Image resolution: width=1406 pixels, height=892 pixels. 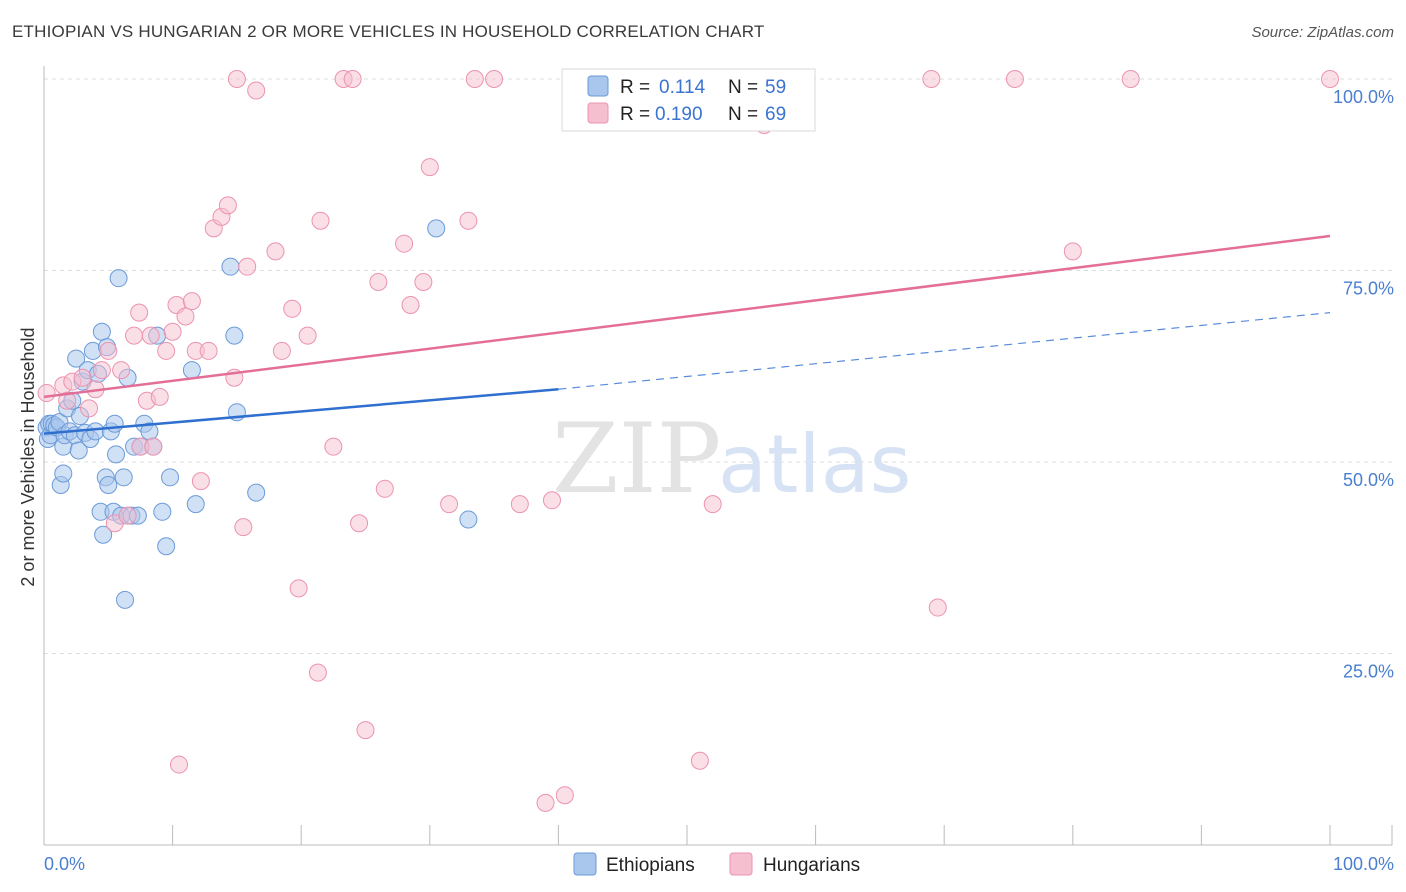 What do you see at coordinates (1363, 384) in the screenshot?
I see `y-tick-labels: 25.0% 50.0% 75.0% 100.0%` at bounding box center [1363, 384].